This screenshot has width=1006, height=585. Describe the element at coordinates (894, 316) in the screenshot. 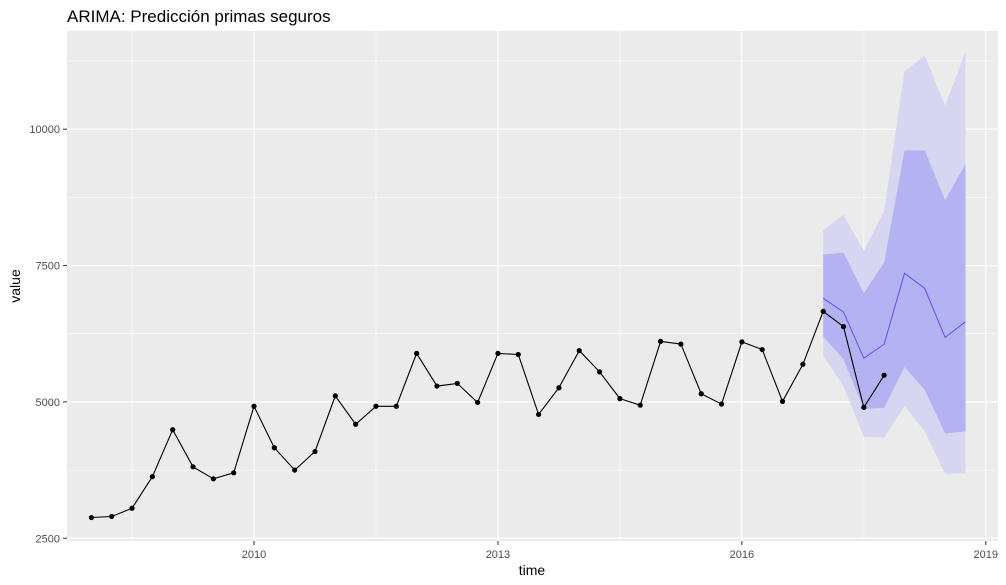

I see `forecast-line` at that location.